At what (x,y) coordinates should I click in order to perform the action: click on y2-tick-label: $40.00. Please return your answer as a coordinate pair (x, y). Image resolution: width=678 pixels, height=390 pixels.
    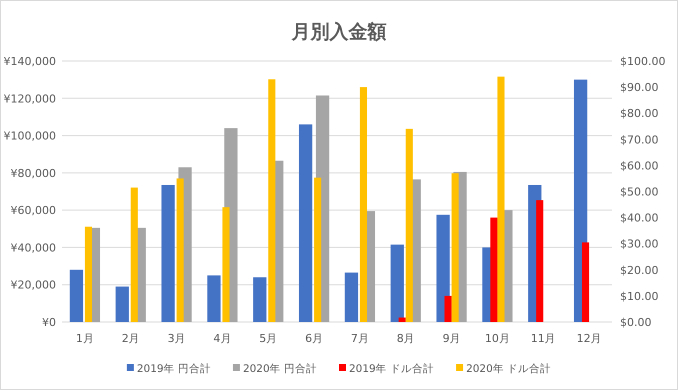
    Looking at the image, I should click on (639, 218).